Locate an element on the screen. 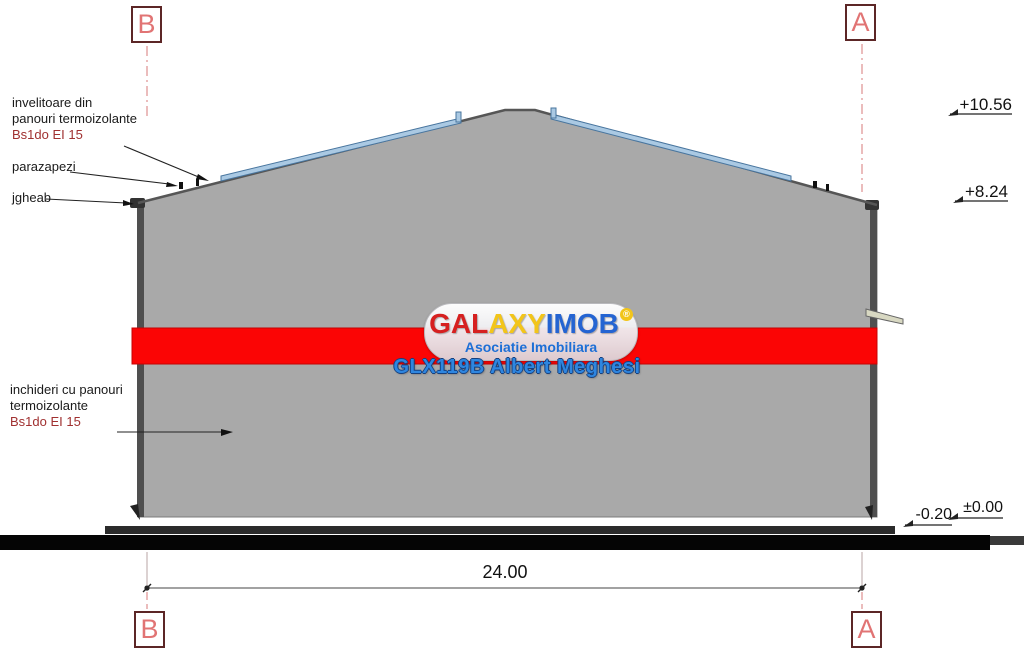  logo-part-axy: AXY is located at coordinates (517, 323).